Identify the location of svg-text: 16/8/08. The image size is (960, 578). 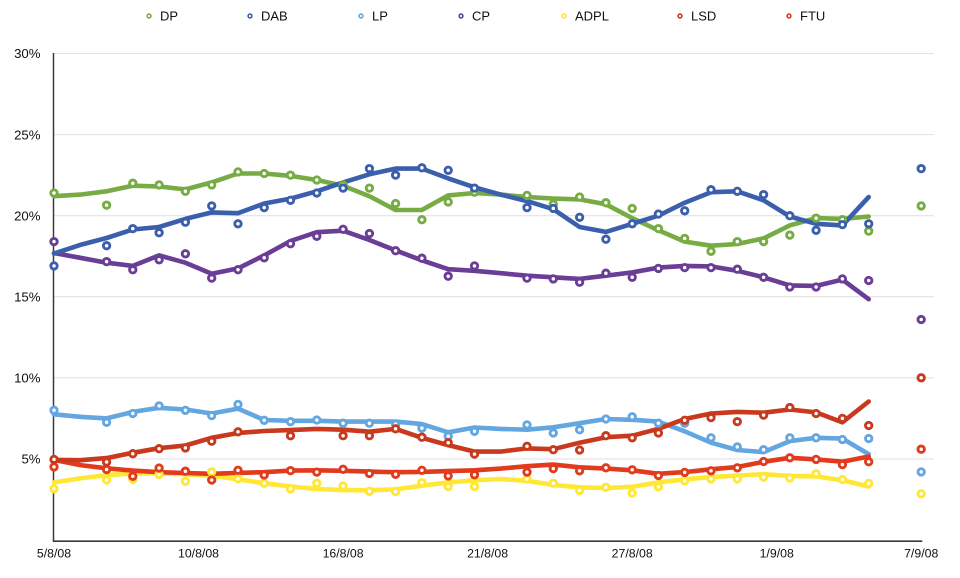
(343, 554).